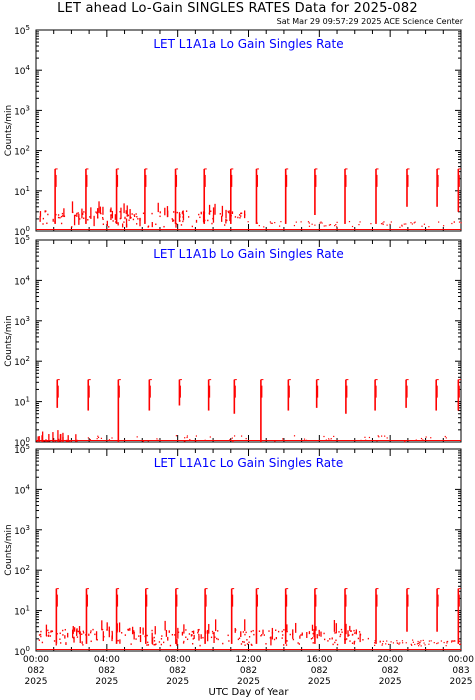 Image resolution: width=475 pixels, height=700 pixels. Describe the element at coordinates (107, 660) in the screenshot. I see `x-tick-time: 04:00` at that location.